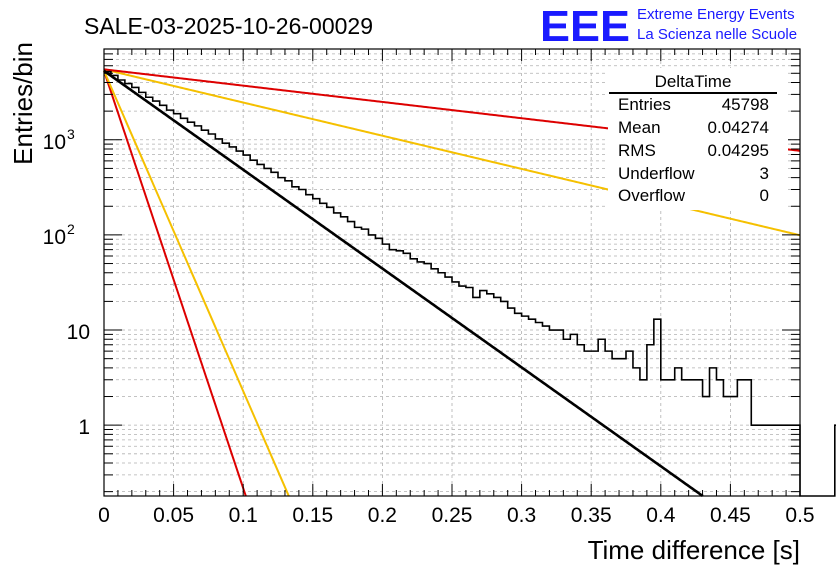  What do you see at coordinates (84, 427) in the screenshot?
I see `y-tick-label: 1` at bounding box center [84, 427].